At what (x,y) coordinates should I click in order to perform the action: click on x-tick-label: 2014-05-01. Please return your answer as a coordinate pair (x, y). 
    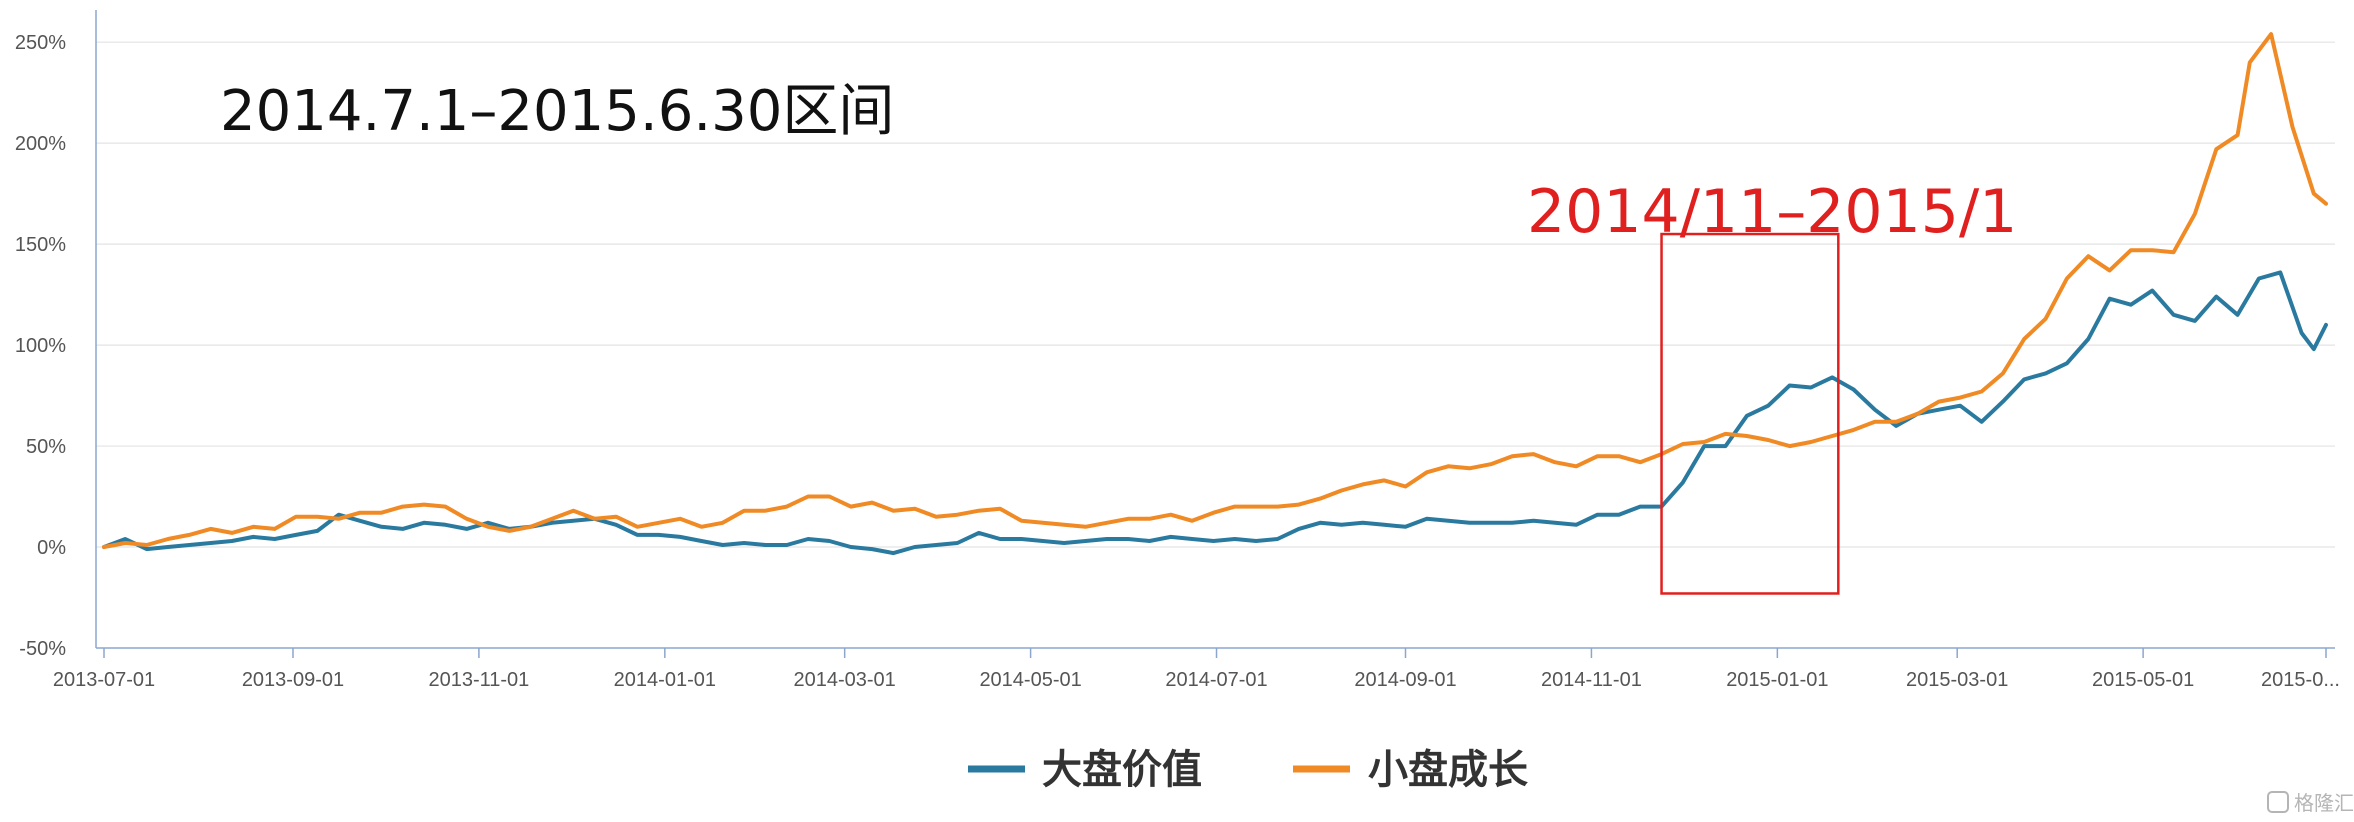
    Looking at the image, I should click on (1030, 680).